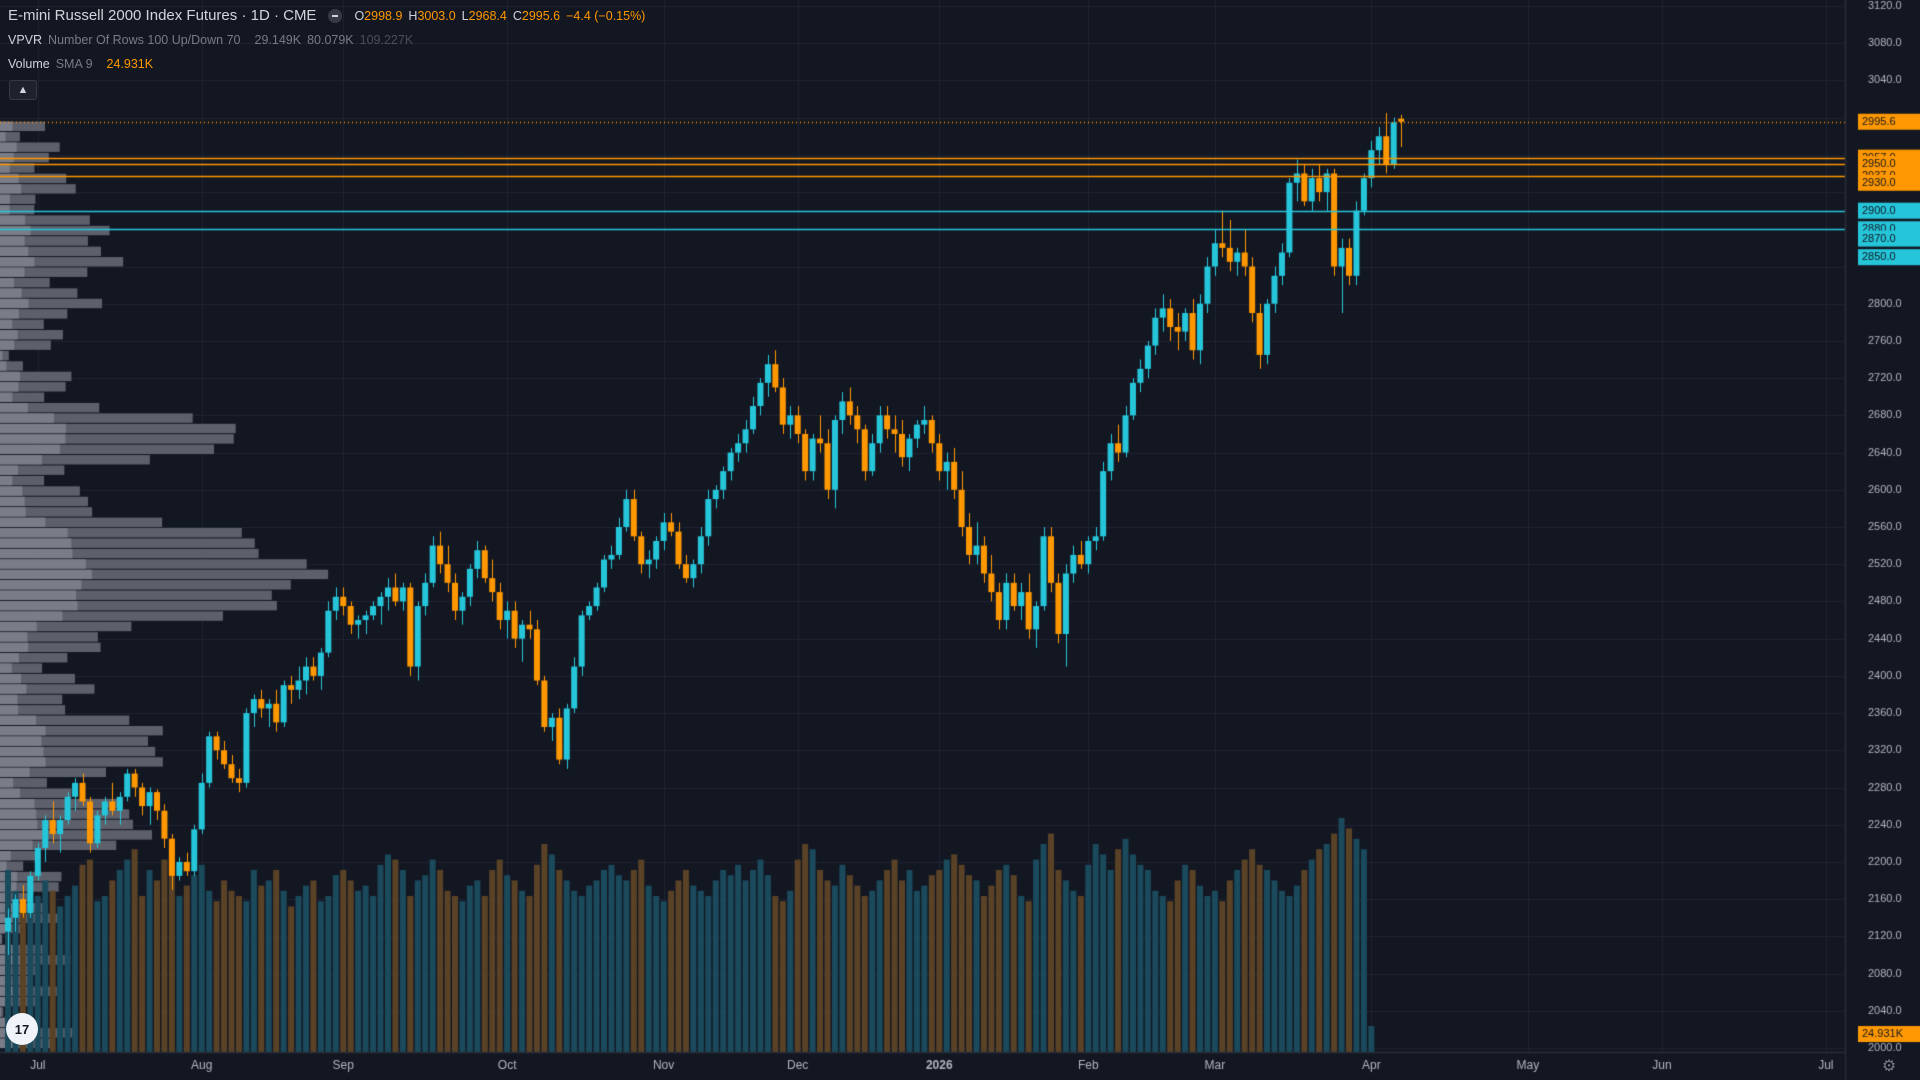  I want to click on open-label: O, so click(359, 15).